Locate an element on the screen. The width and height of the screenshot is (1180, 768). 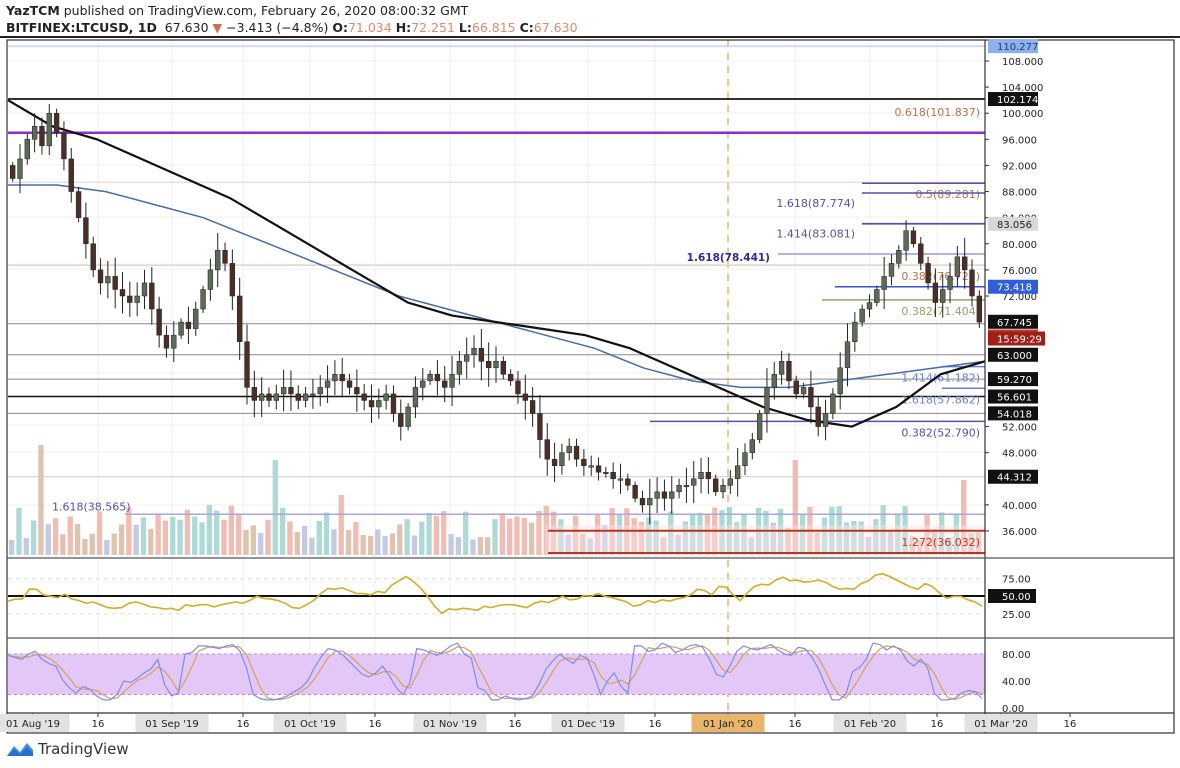
stoch-k-line is located at coordinates (495, 671).